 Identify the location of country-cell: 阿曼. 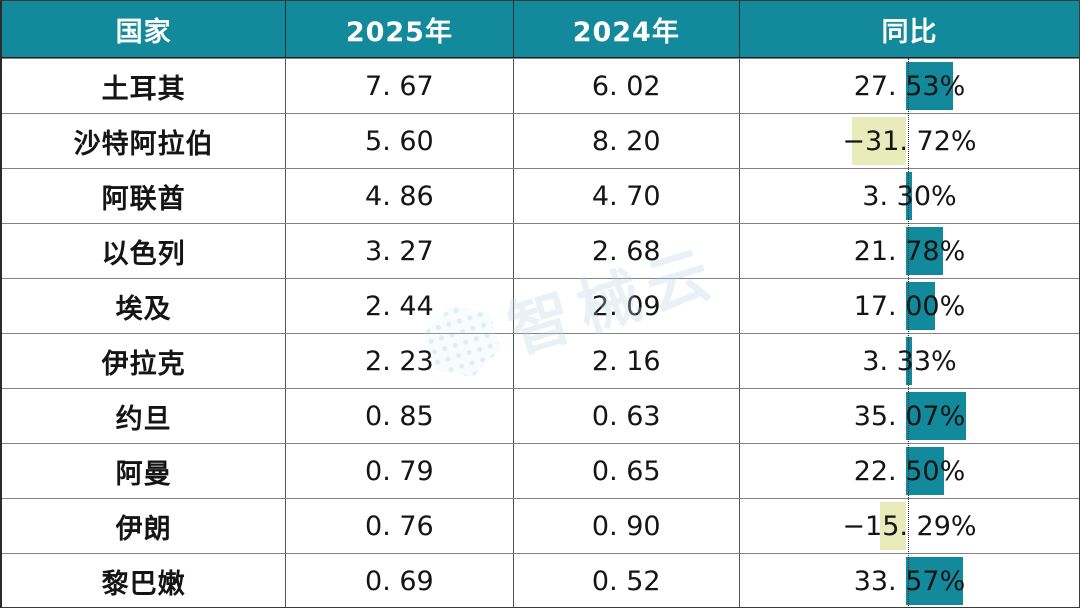
(144, 471).